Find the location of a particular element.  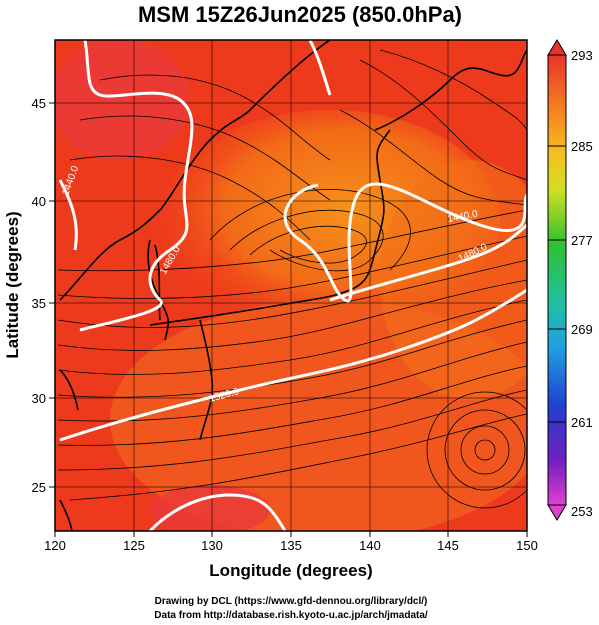

colorbar-tick-label: 293 is located at coordinates (582, 55).